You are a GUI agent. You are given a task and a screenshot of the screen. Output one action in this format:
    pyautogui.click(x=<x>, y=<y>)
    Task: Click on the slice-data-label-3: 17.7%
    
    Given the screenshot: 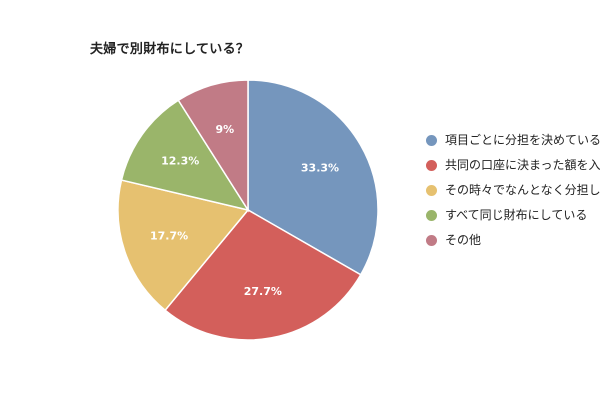 What is the action you would take?
    pyautogui.click(x=169, y=236)
    